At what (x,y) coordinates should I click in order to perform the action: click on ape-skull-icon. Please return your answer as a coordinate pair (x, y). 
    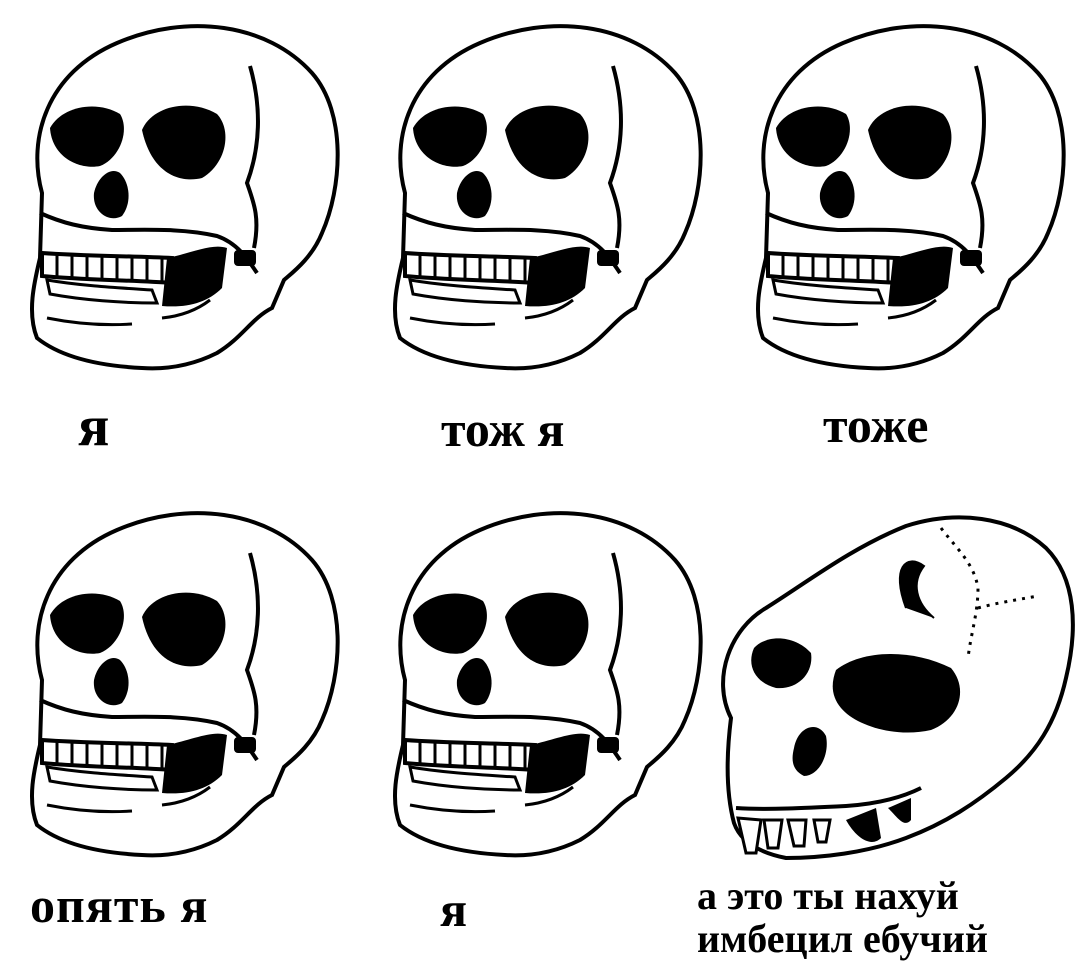
    Looking at the image, I should click on (892, 695).